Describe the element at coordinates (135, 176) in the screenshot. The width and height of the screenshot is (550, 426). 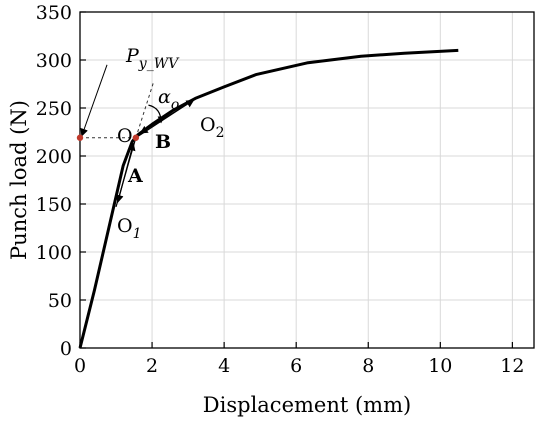
I see `label-a: A` at that location.